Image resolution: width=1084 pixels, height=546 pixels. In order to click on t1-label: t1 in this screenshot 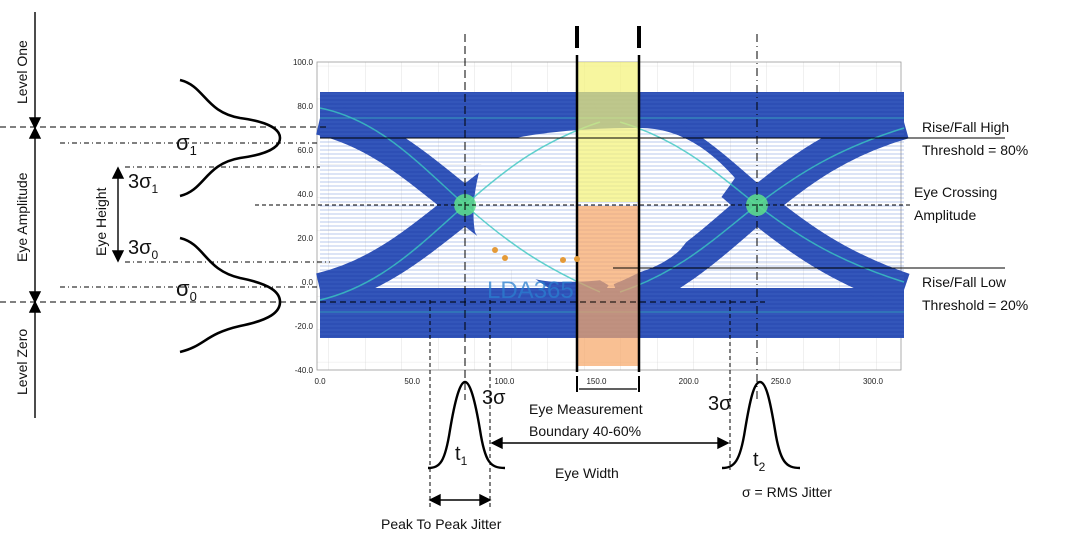, I will do `click(461, 455)`.